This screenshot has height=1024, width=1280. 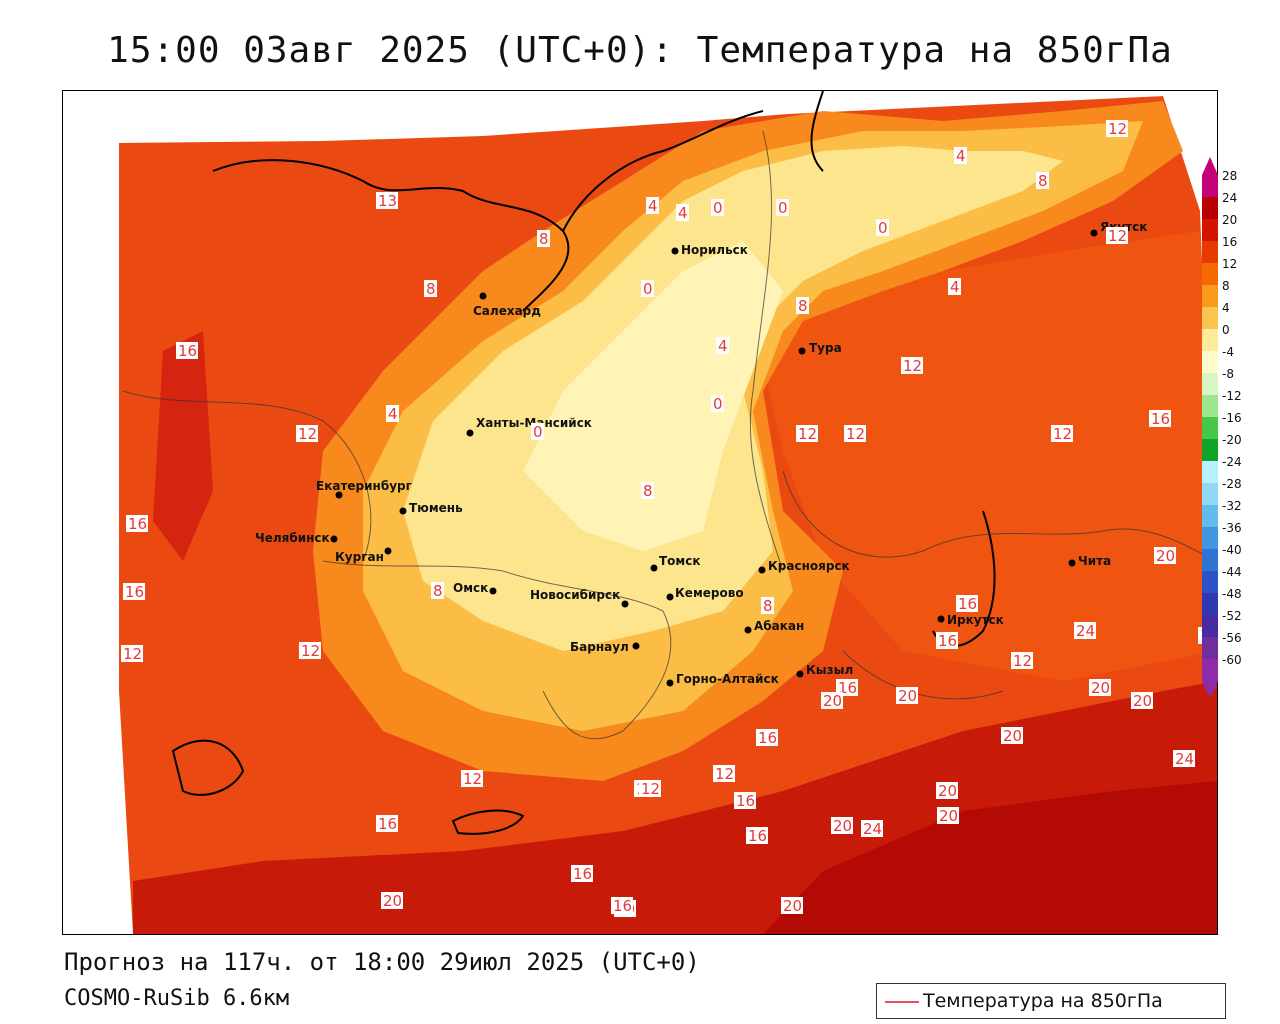 What do you see at coordinates (902, 1002) in the screenshot?
I see `legend-line-sample` at bounding box center [902, 1002].